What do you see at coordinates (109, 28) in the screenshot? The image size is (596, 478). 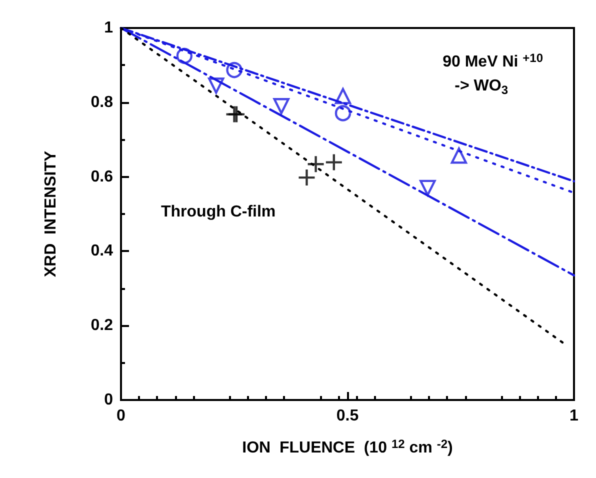 I see `y-tick-label: 1` at bounding box center [109, 28].